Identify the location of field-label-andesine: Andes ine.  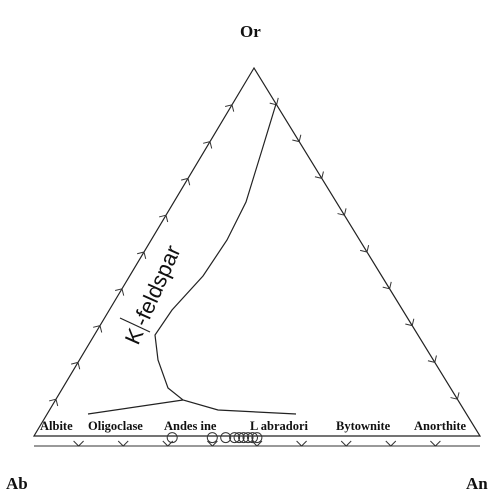
(190, 426).